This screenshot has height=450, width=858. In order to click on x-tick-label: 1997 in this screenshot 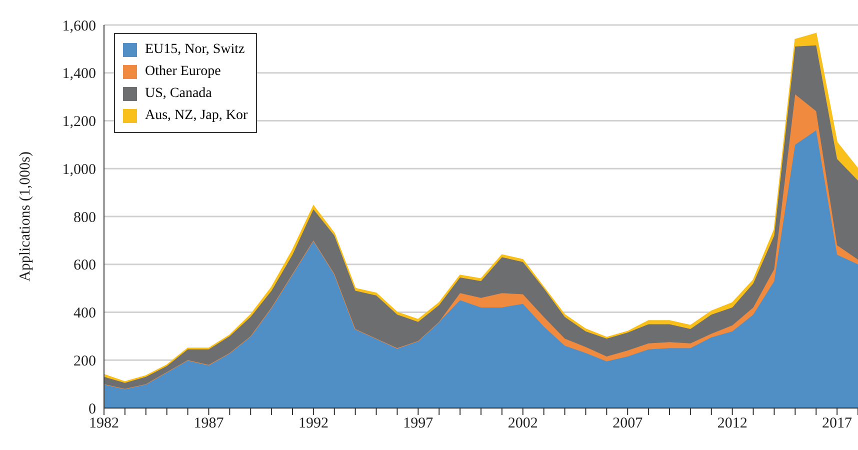, I will do `click(418, 424)`.